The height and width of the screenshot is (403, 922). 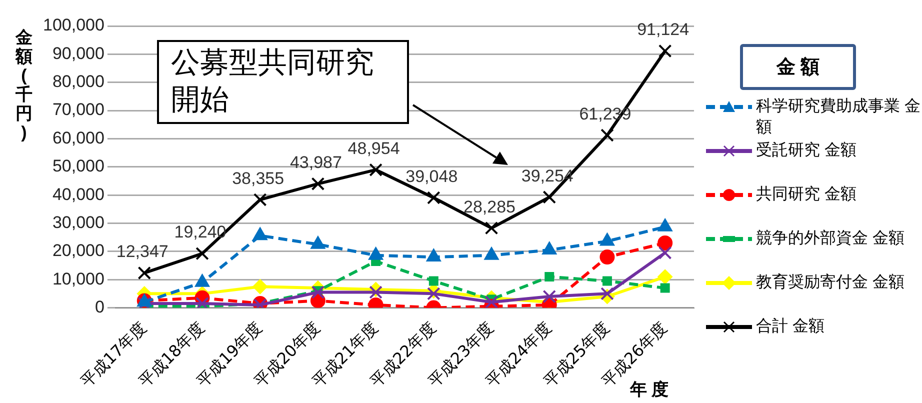 I want to click on y-tick-label: 90,000, so click(x=78, y=53).